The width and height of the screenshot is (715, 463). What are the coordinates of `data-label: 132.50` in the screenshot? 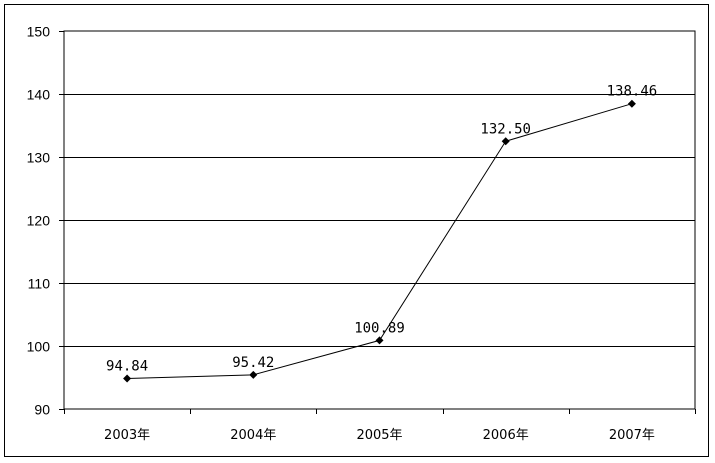 It's located at (505, 129).